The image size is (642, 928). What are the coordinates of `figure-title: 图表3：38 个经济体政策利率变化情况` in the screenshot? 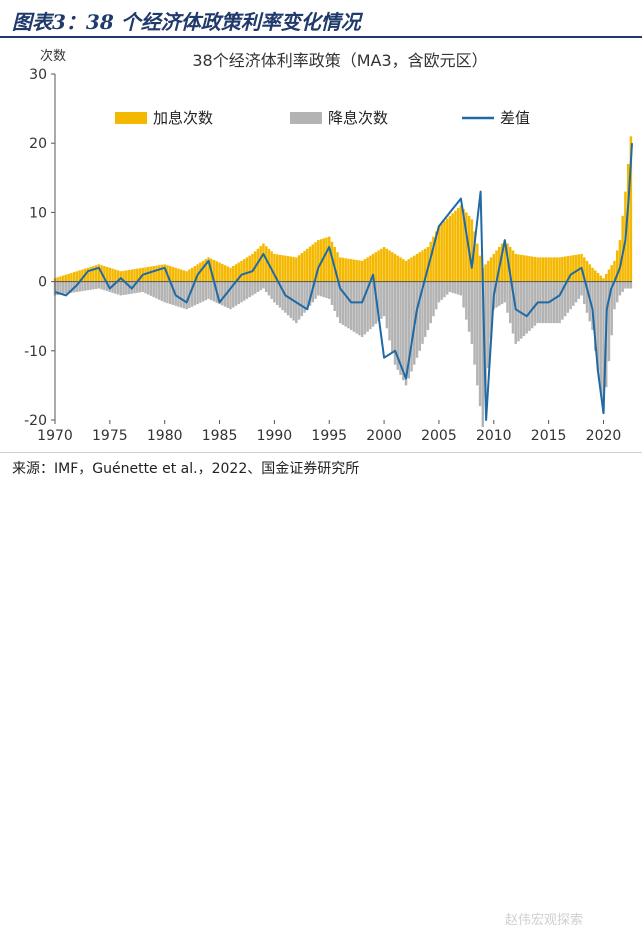 It's located at (186, 22).